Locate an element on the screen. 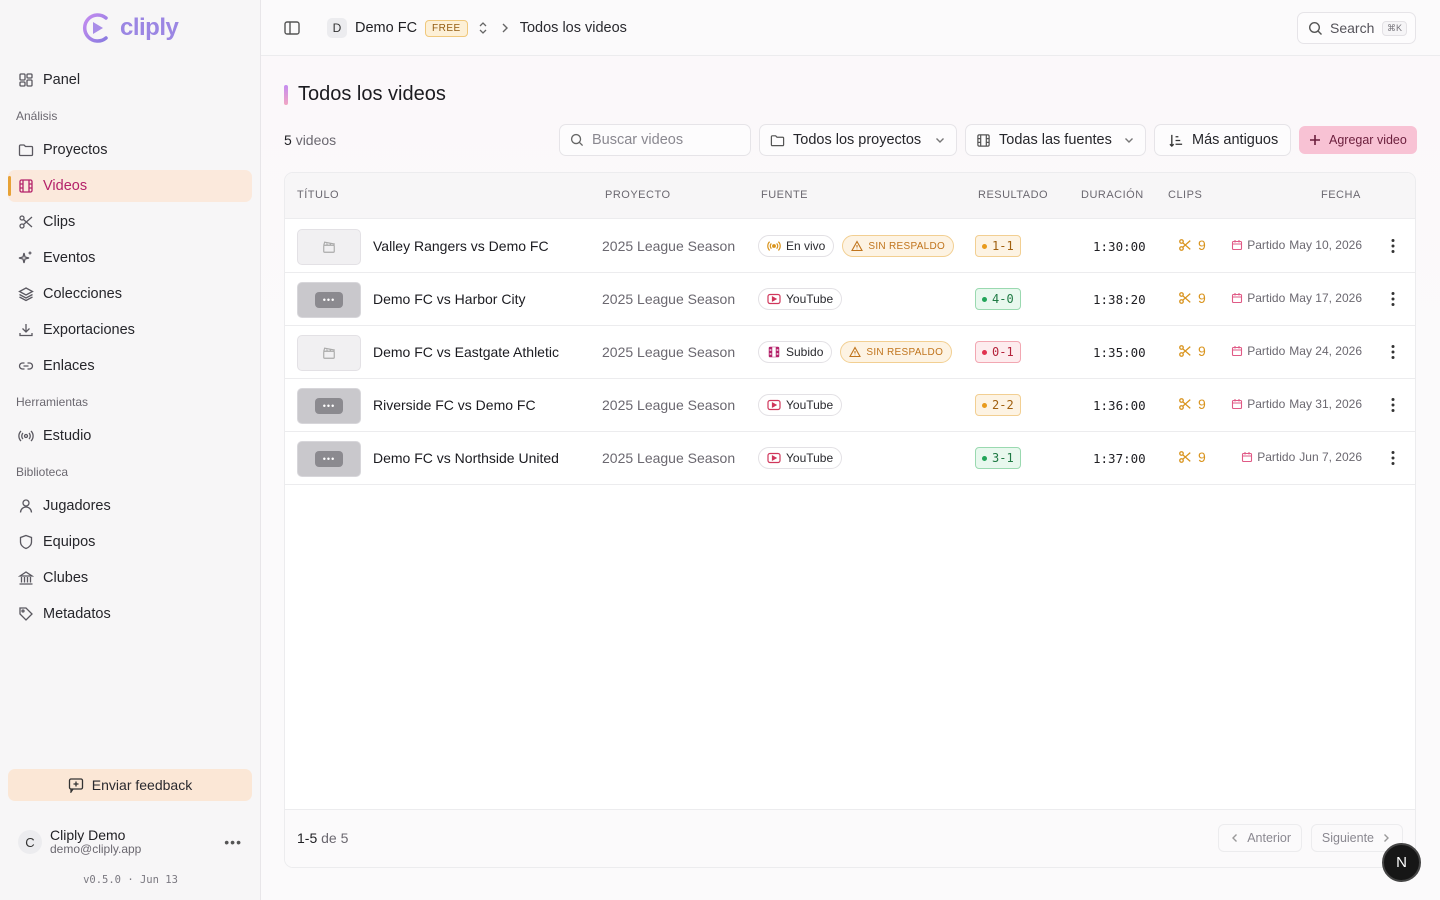 The image size is (1440, 900). sidebar-item-equipos: Equipos is located at coordinates (130, 542).